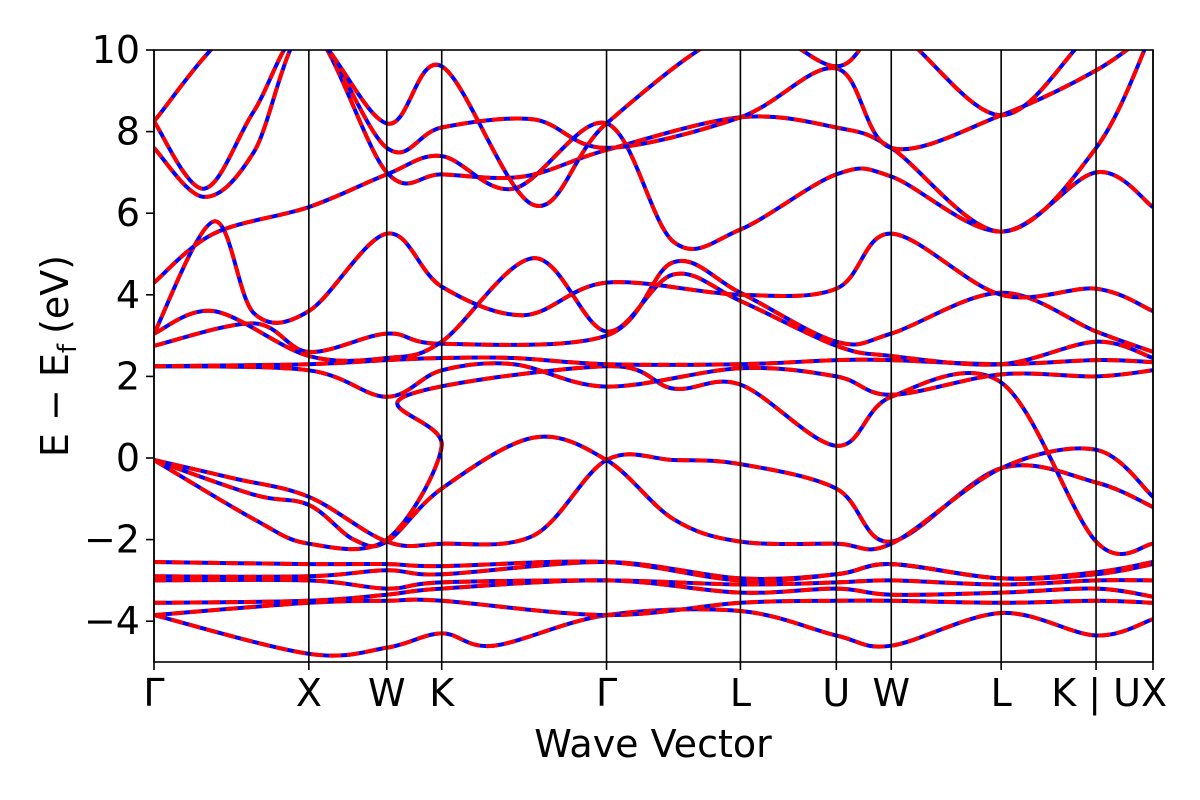 Image resolution: width=1200 pixels, height=800 pixels. What do you see at coordinates (653, 744) in the screenshot?
I see `x-axis-label: Wave Vector` at bounding box center [653, 744].